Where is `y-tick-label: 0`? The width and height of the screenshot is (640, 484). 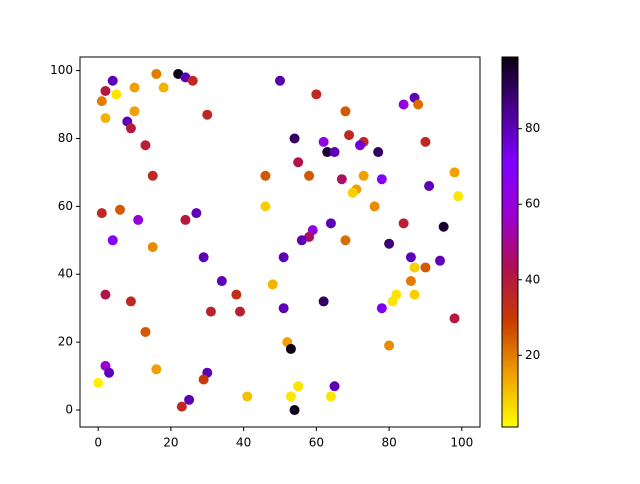 y-tick-label: 0 is located at coordinates (69, 410).